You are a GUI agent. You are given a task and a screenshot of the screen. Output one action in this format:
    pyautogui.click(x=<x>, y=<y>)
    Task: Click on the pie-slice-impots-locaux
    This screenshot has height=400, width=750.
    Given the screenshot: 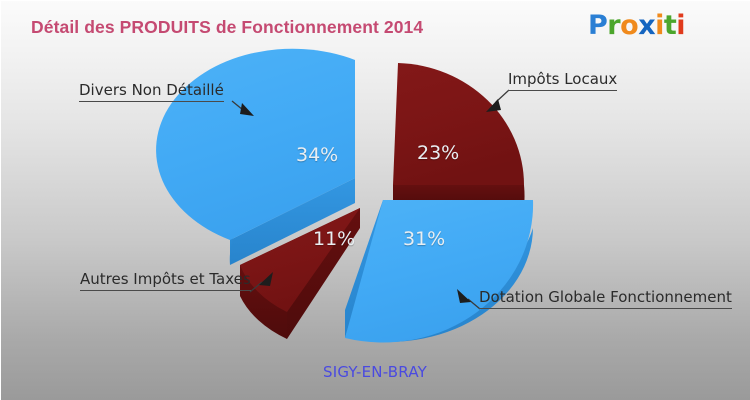 What is the action you would take?
    pyautogui.click(x=459, y=135)
    